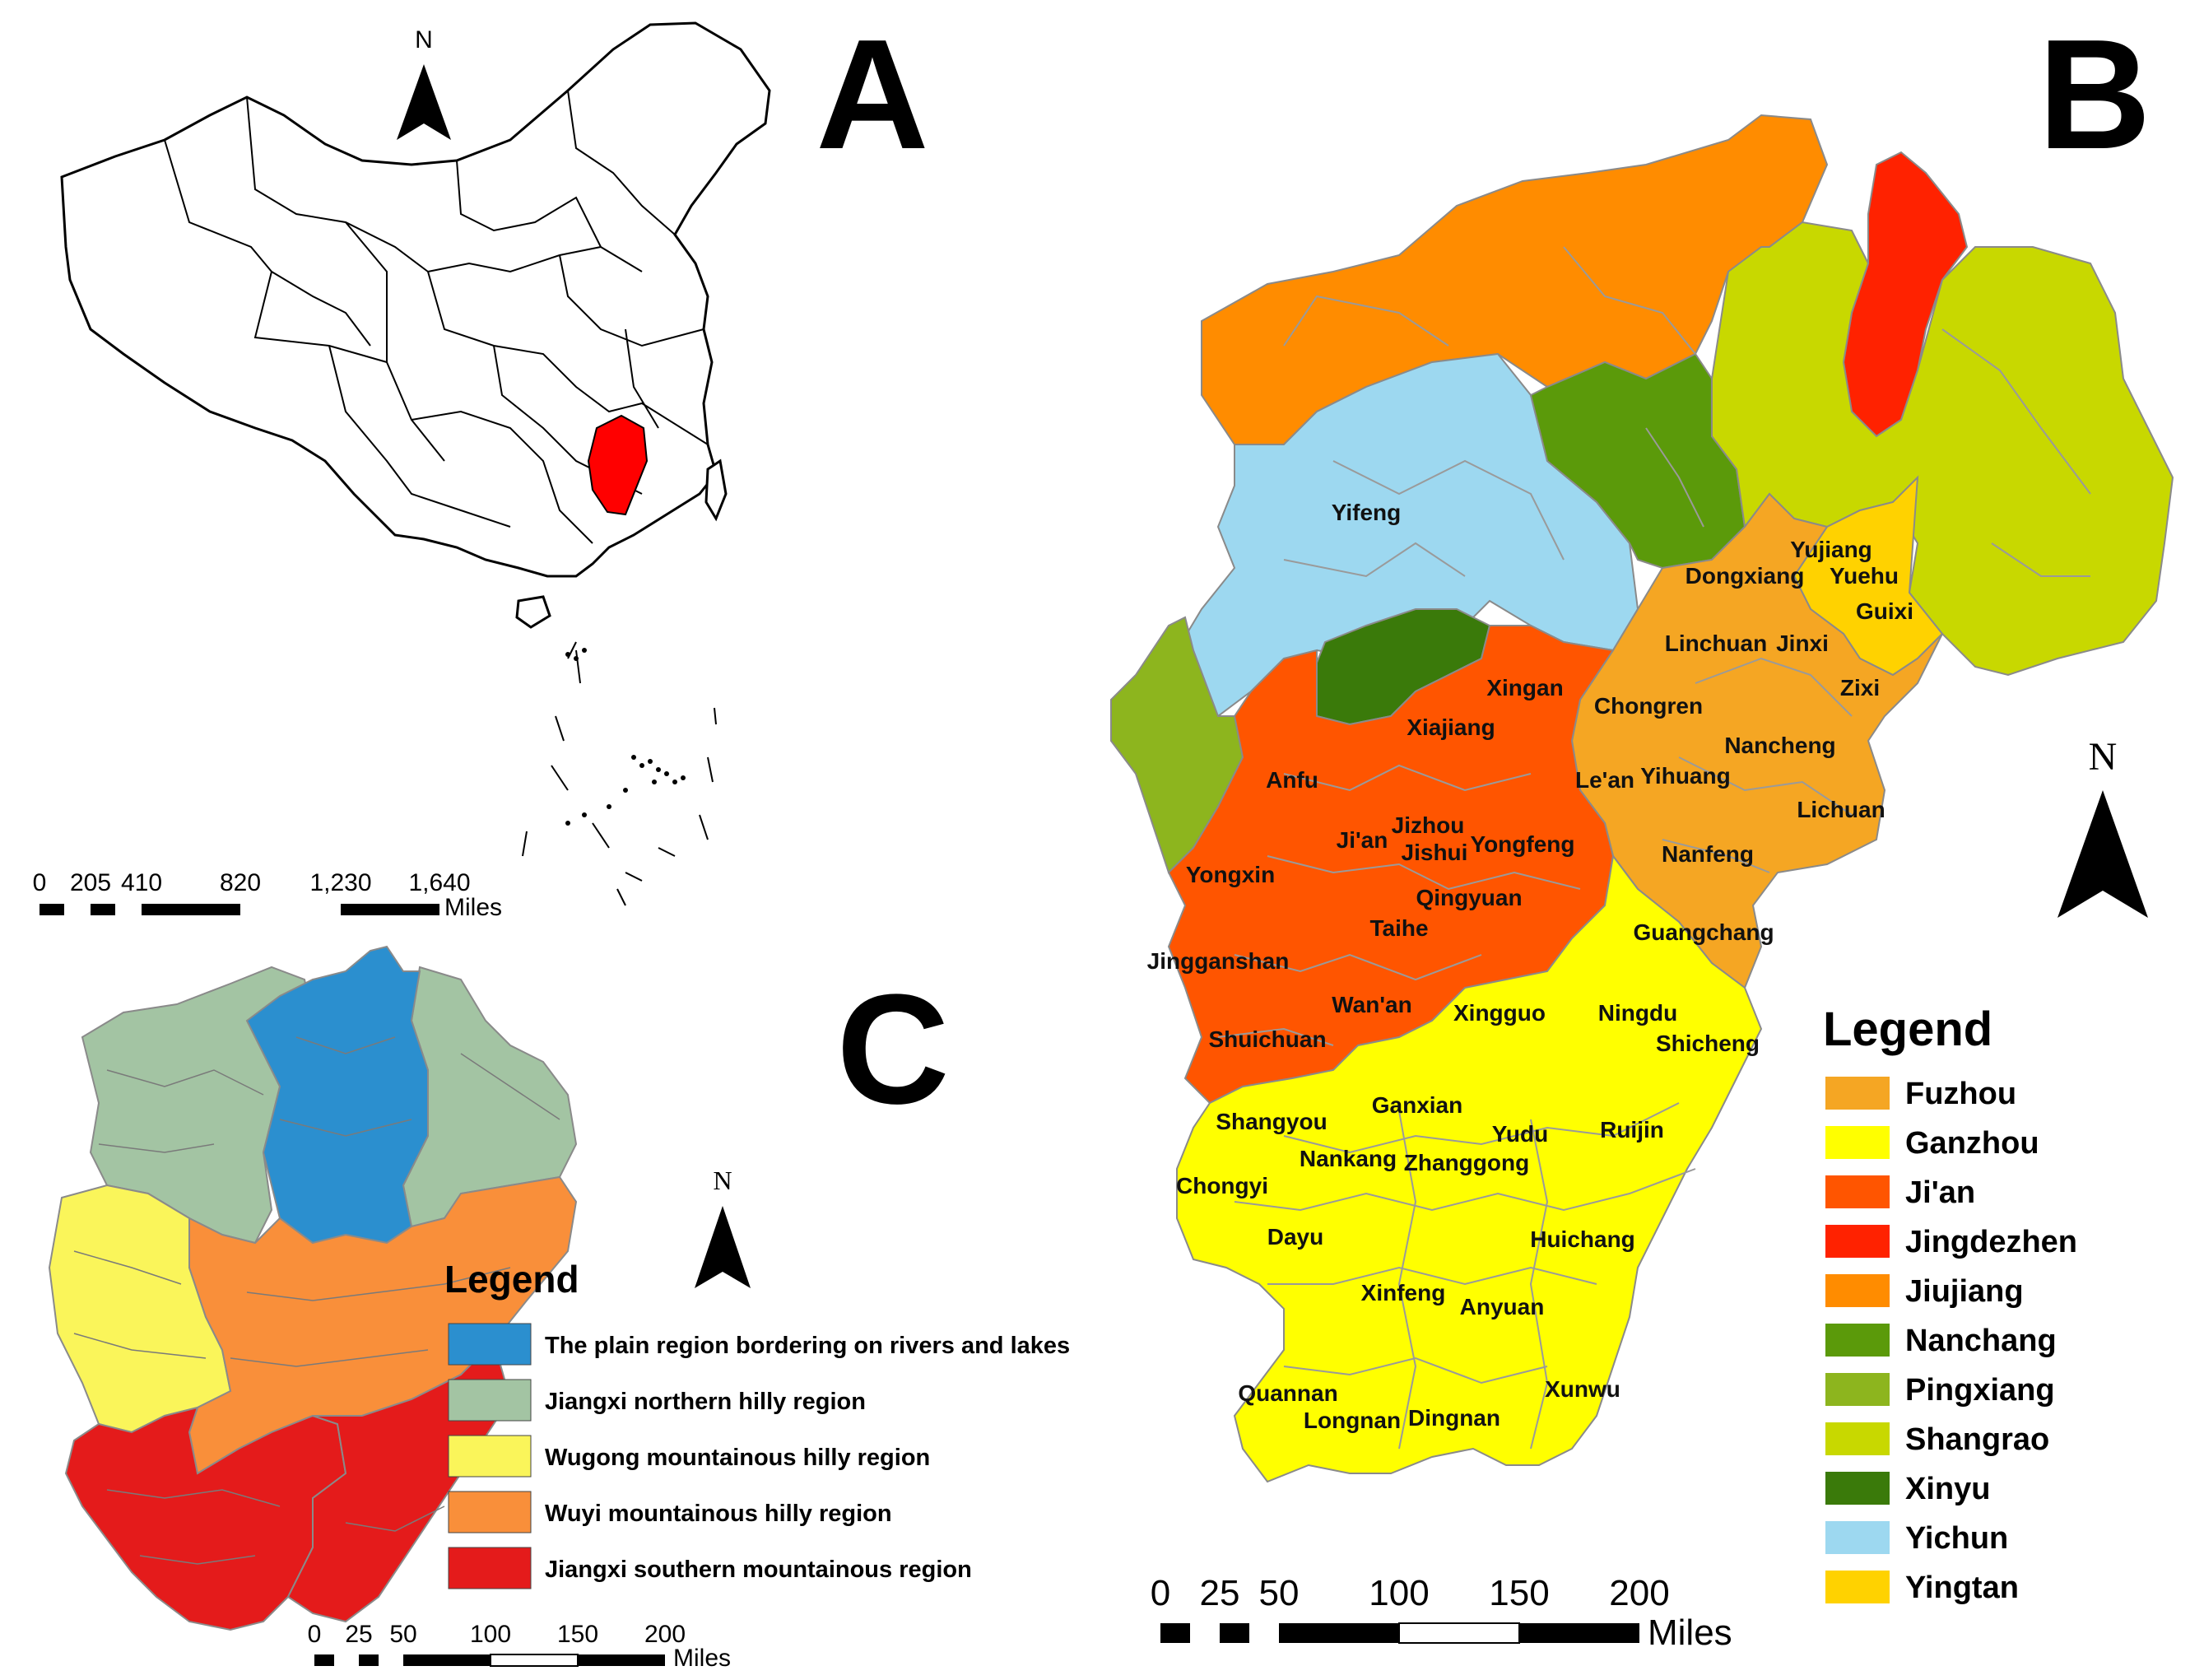  I want to click on county-label: Shicheng, so click(1708, 1043).